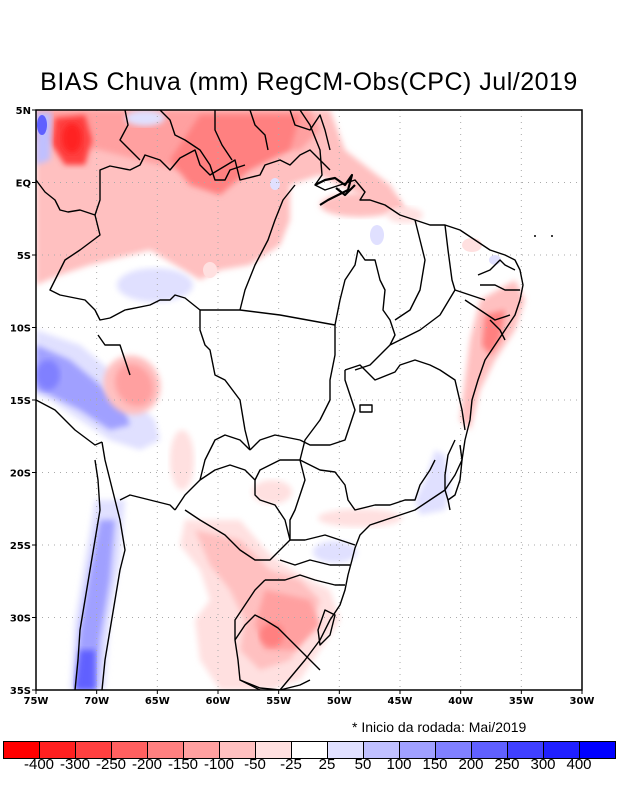  I want to click on bias-region-north-red-strong, so click(235, 155).